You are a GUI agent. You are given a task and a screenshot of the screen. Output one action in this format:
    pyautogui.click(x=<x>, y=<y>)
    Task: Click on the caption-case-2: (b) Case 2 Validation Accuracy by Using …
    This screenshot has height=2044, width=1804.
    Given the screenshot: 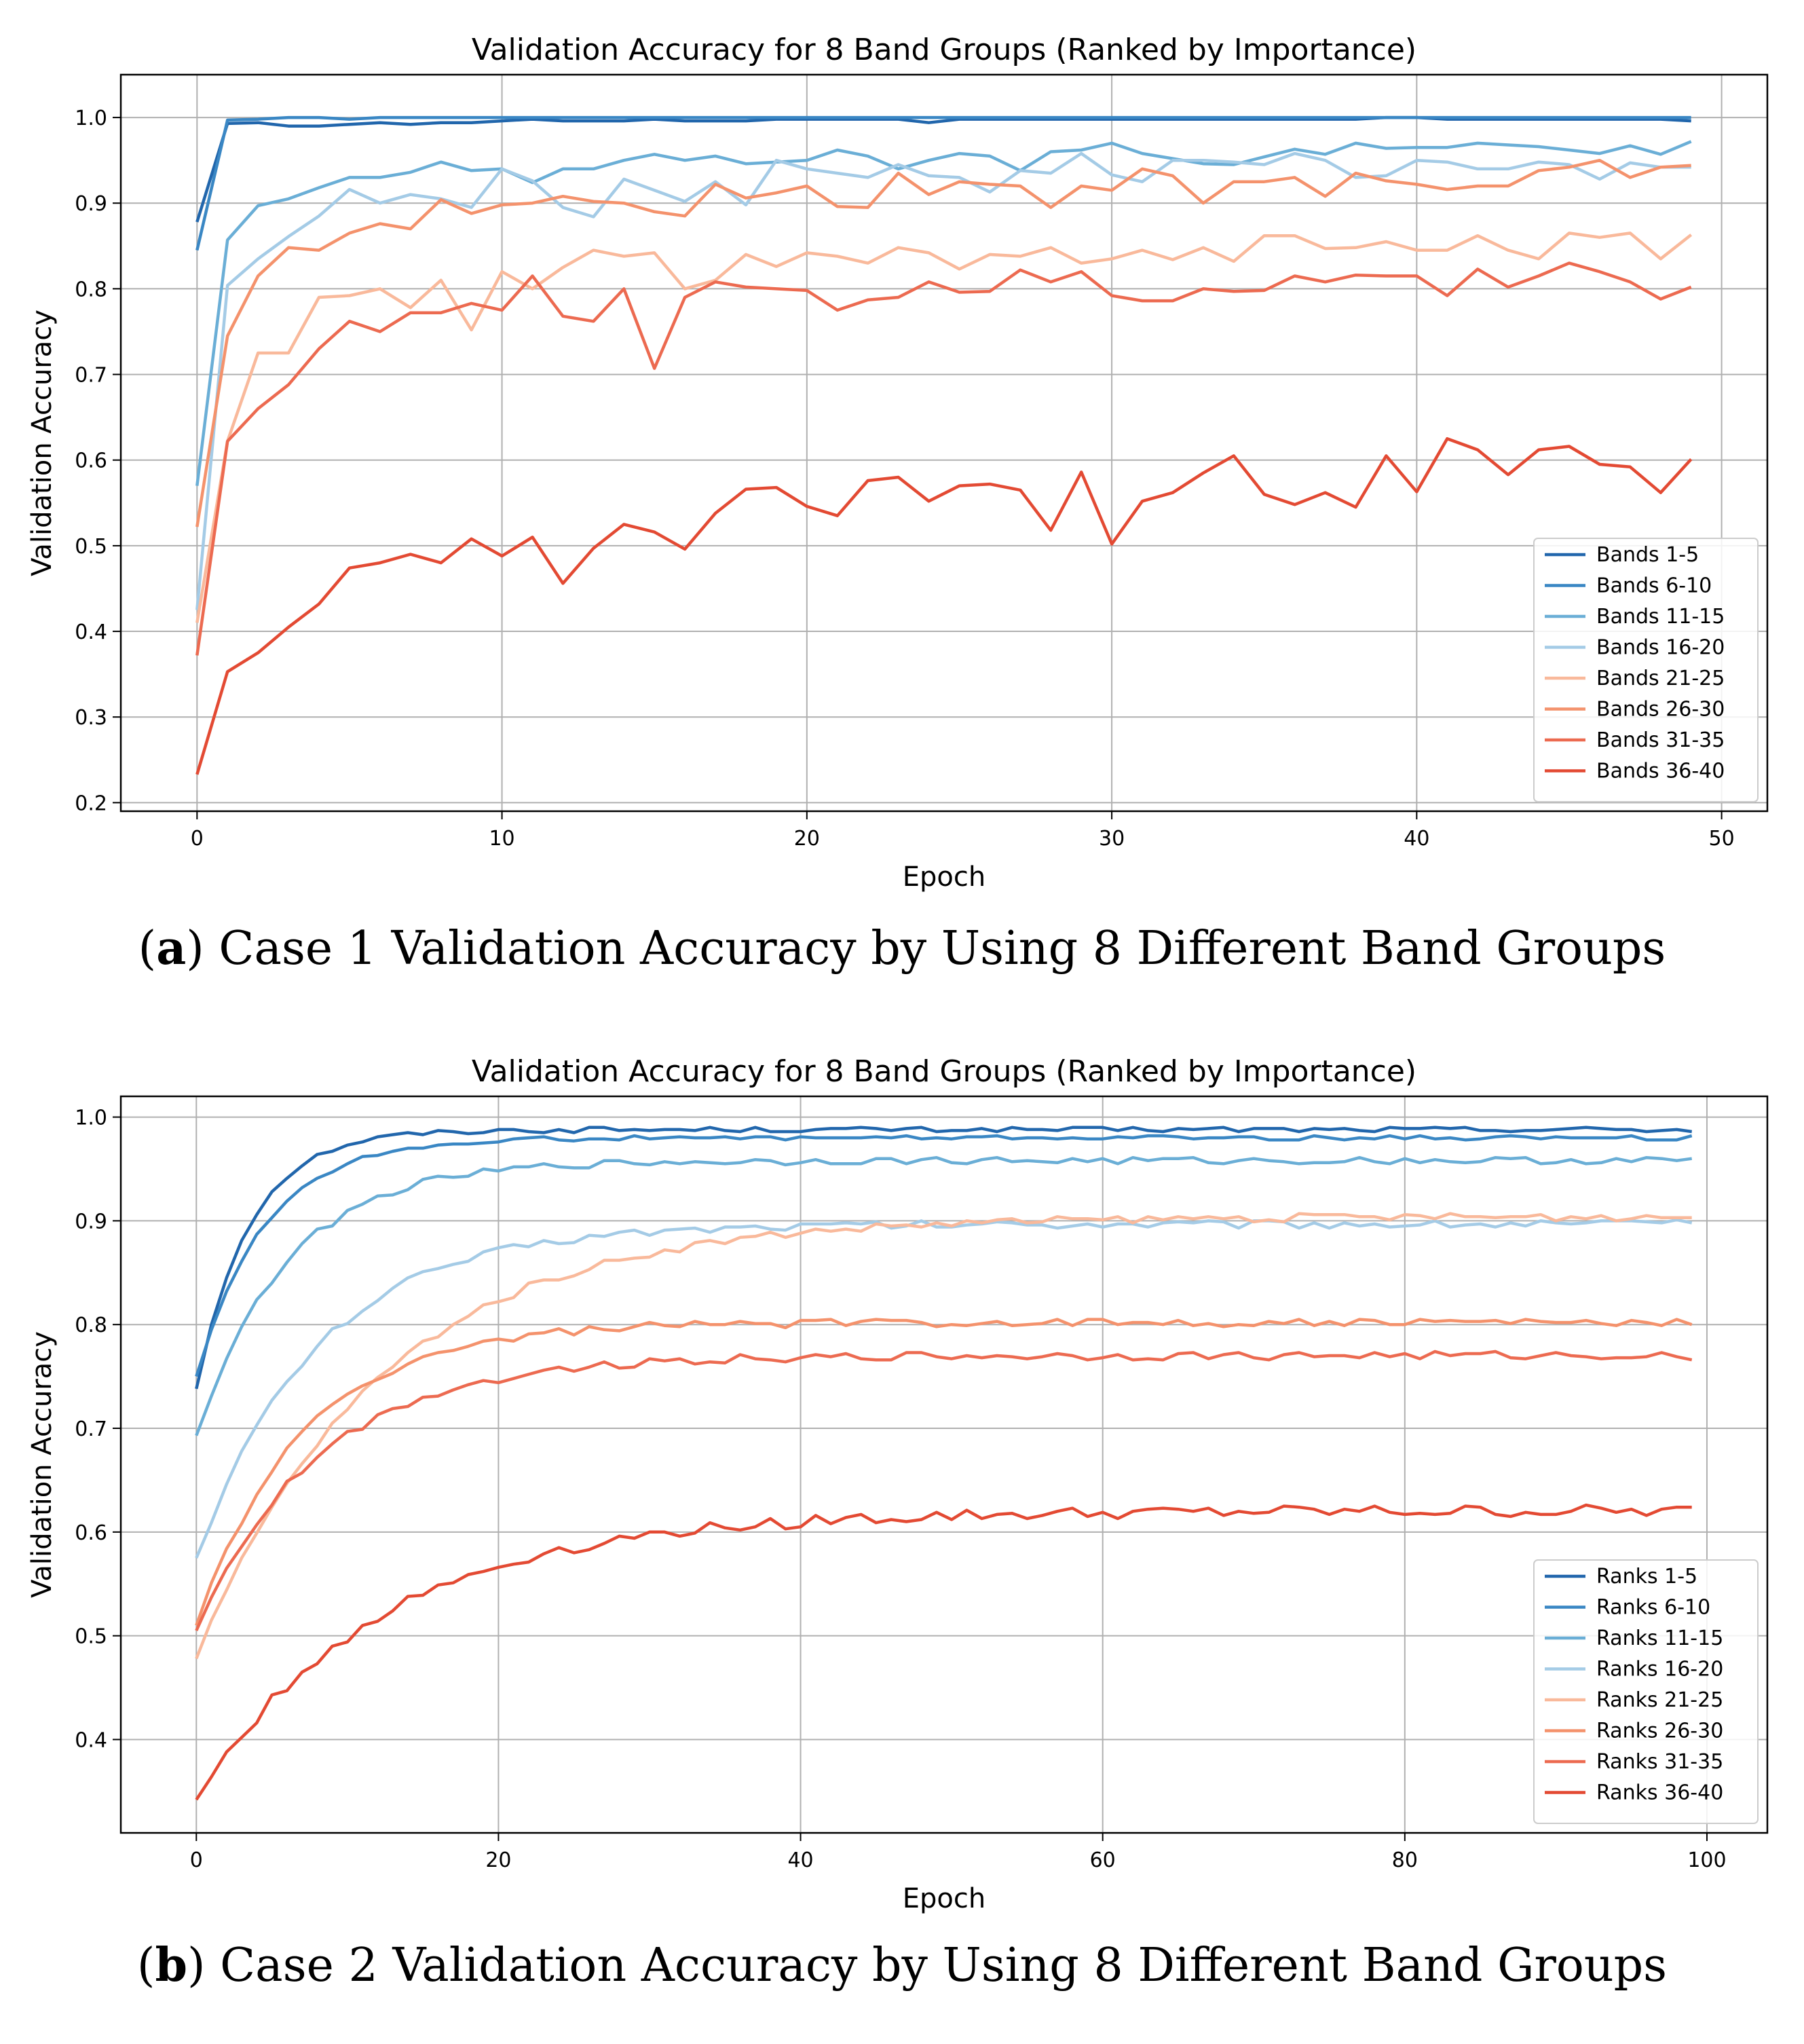 What is the action you would take?
    pyautogui.click(x=902, y=1965)
    